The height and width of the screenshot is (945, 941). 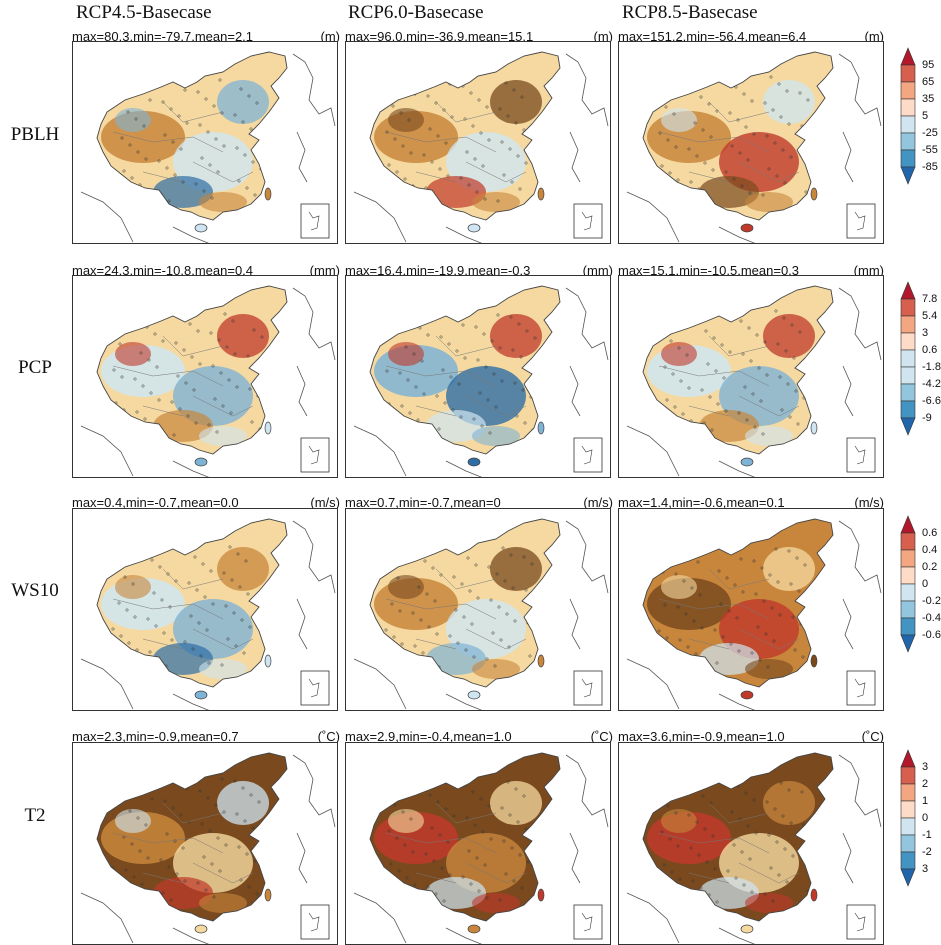 What do you see at coordinates (925, 801) in the screenshot?
I see `colorbar-tick: 1` at bounding box center [925, 801].